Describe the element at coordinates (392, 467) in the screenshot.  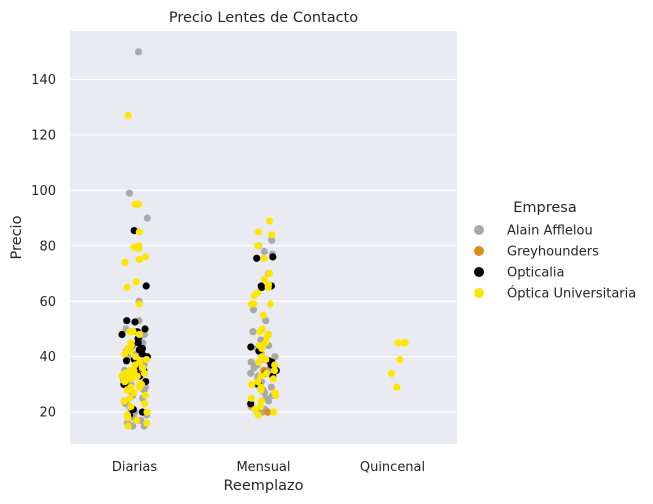
I see `x-tick-label: Quincenal` at that location.